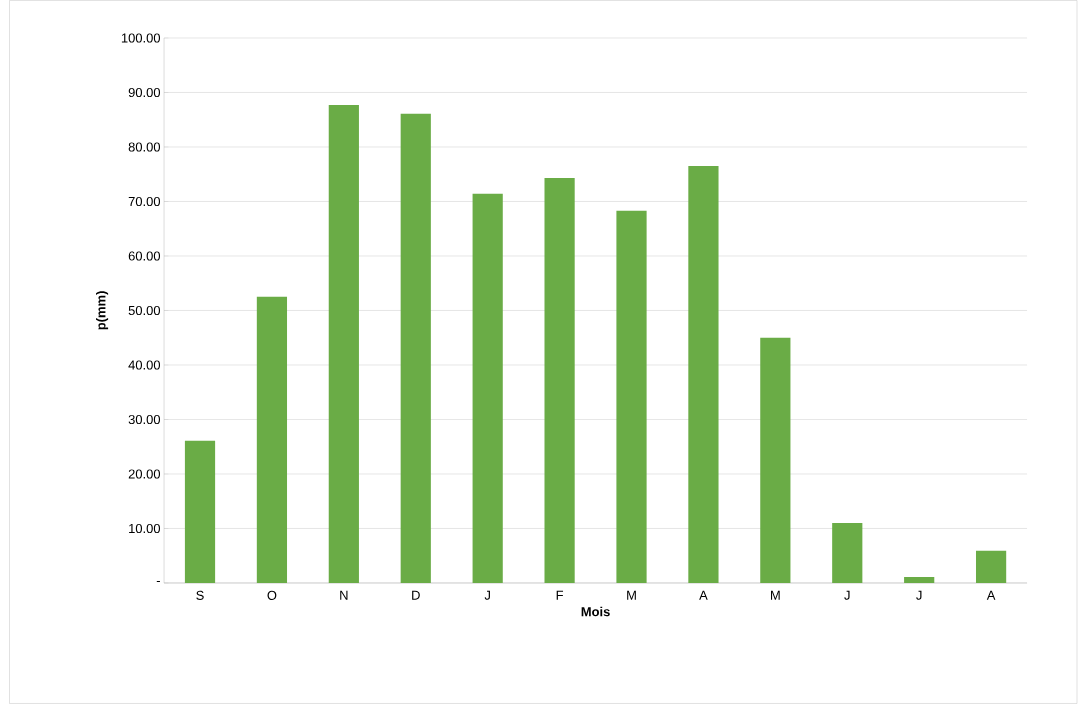 The height and width of the screenshot is (704, 1083). I want to click on y-tick-label: 20.00, so click(144, 474).